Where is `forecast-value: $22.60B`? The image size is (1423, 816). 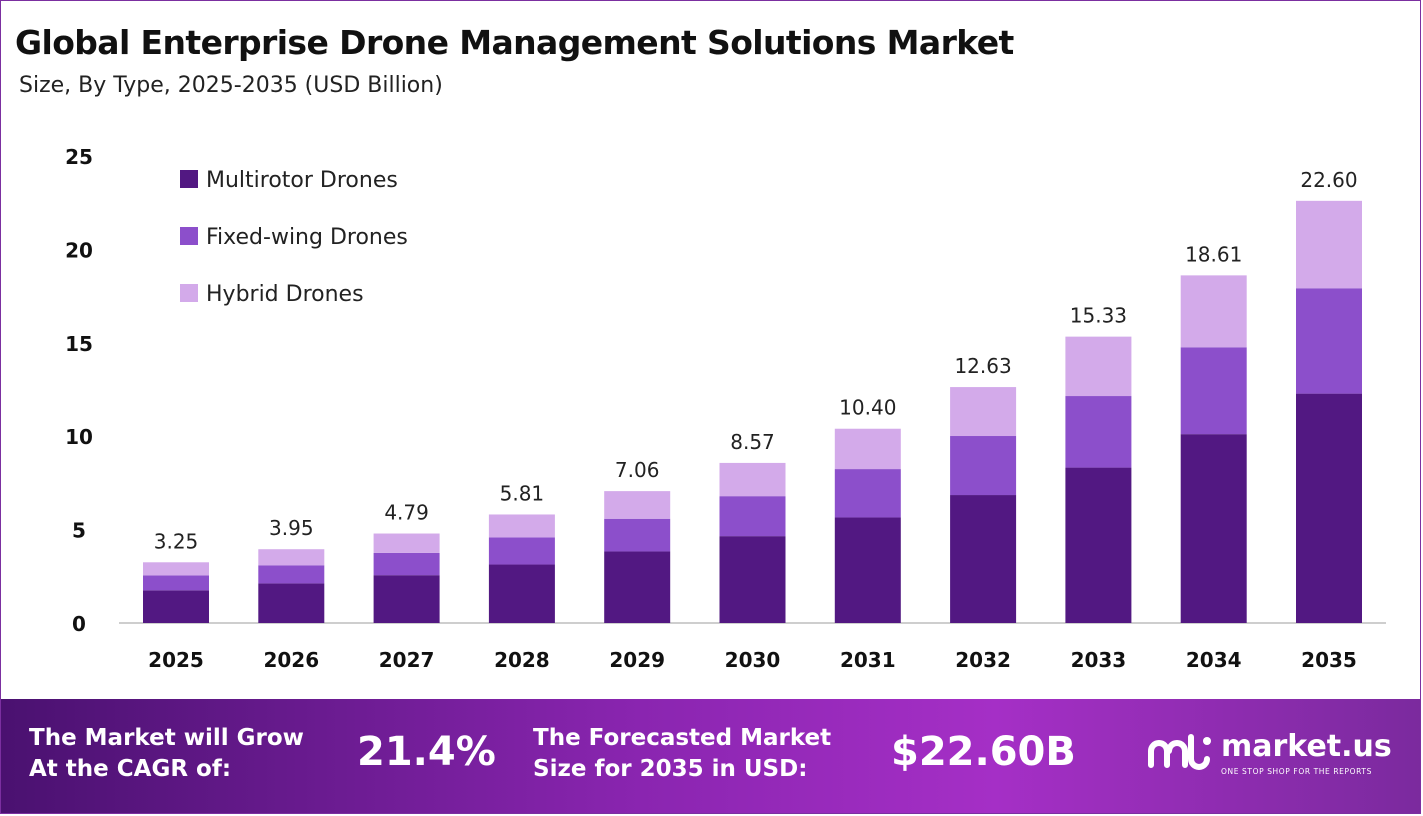
forecast-value: $22.60B is located at coordinates (983, 752).